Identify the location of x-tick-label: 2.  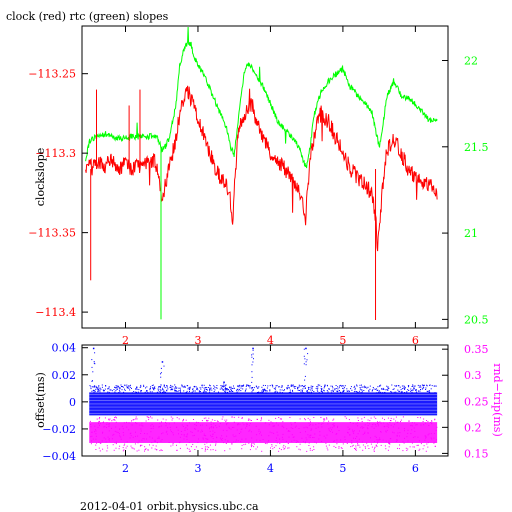
(125, 468).